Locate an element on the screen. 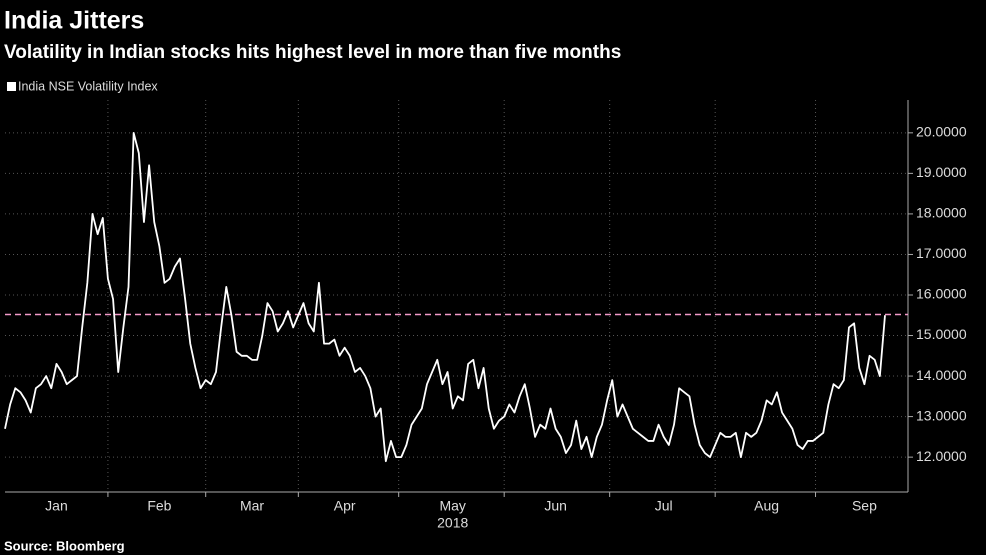  x-tick-label: May is located at coordinates (452, 506).